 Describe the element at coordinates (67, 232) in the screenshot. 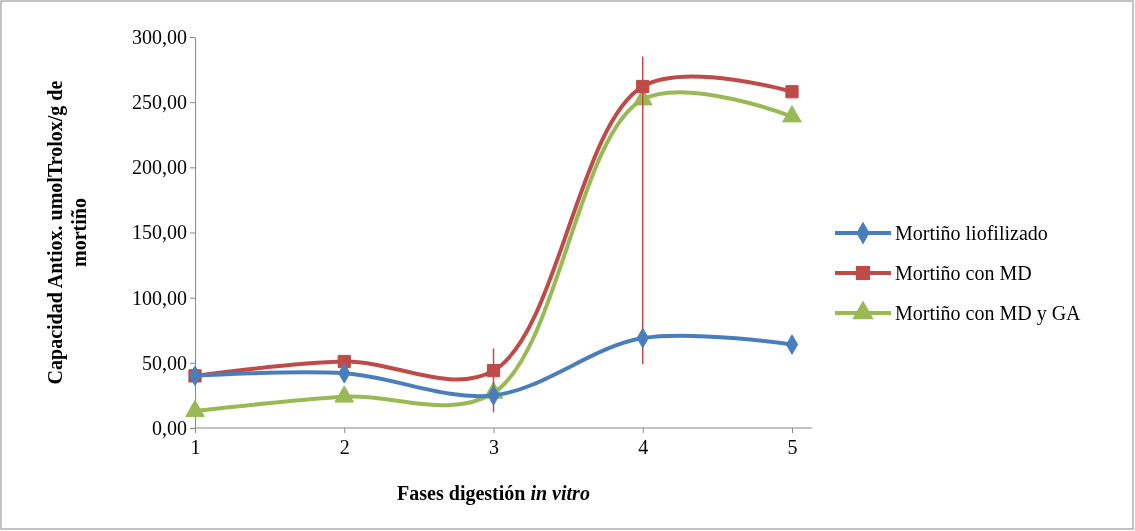

I see `y-axis-title: Capacidad Antiox. umolTrolox/g de mortiño` at that location.